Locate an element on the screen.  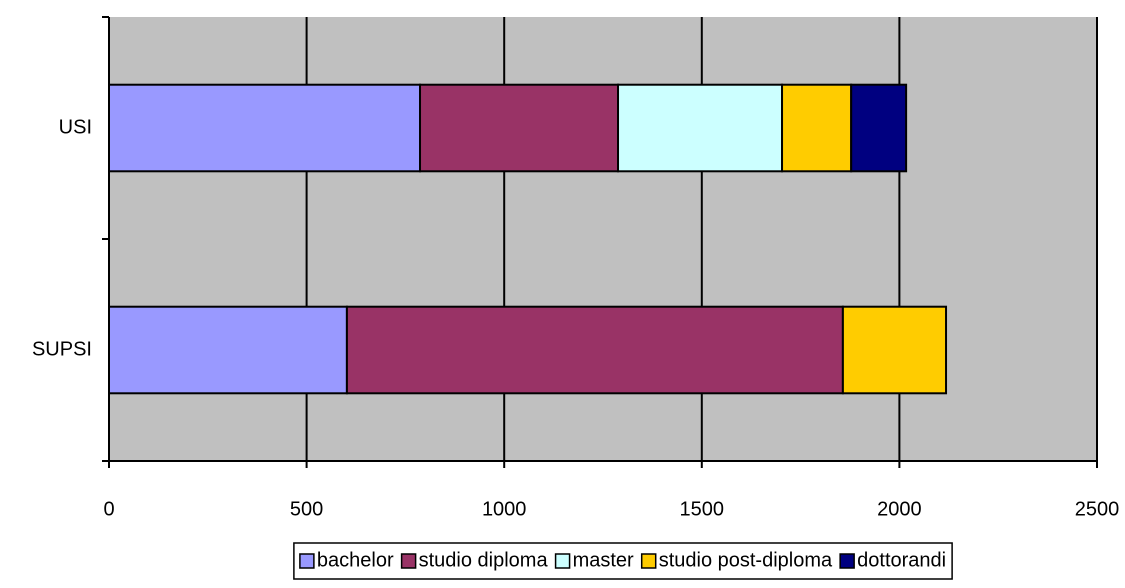
y-tick-label: USI is located at coordinates (75, 127).